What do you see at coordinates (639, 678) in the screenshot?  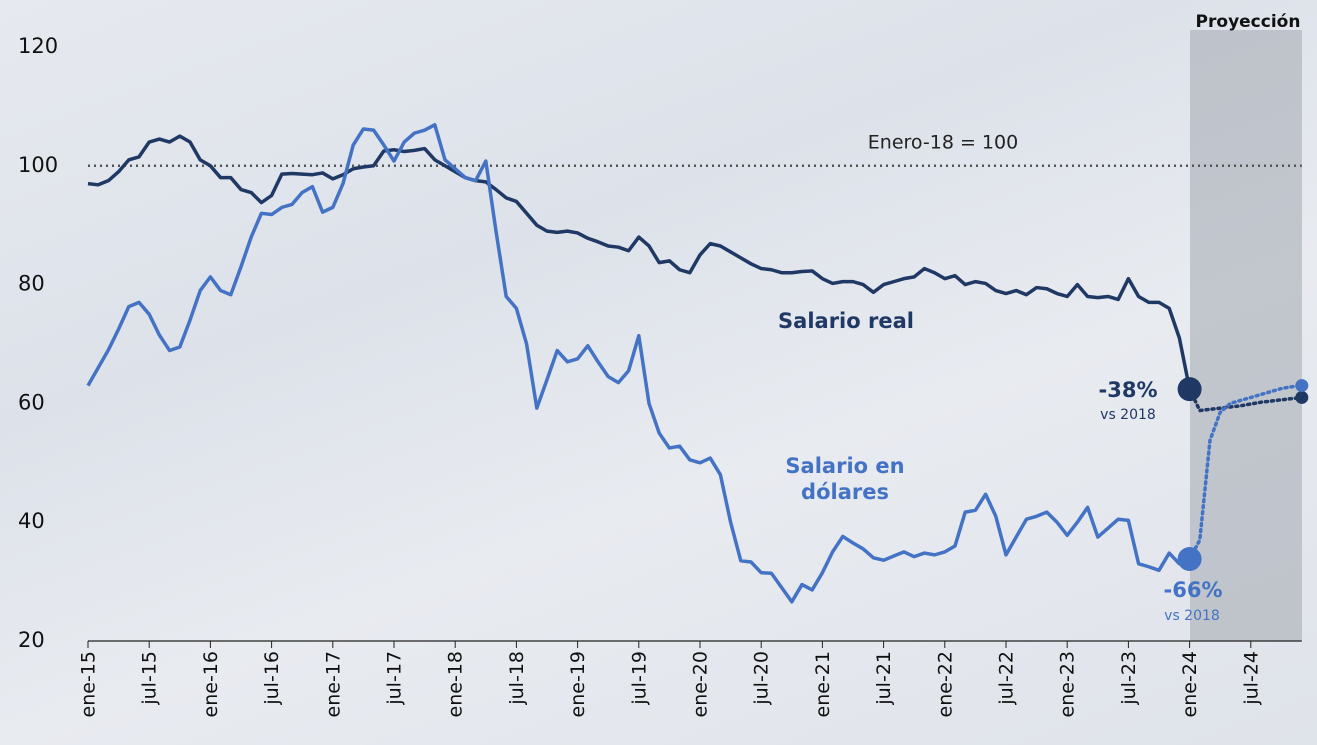 I see `x-tick-label: jul-19` at bounding box center [639, 678].